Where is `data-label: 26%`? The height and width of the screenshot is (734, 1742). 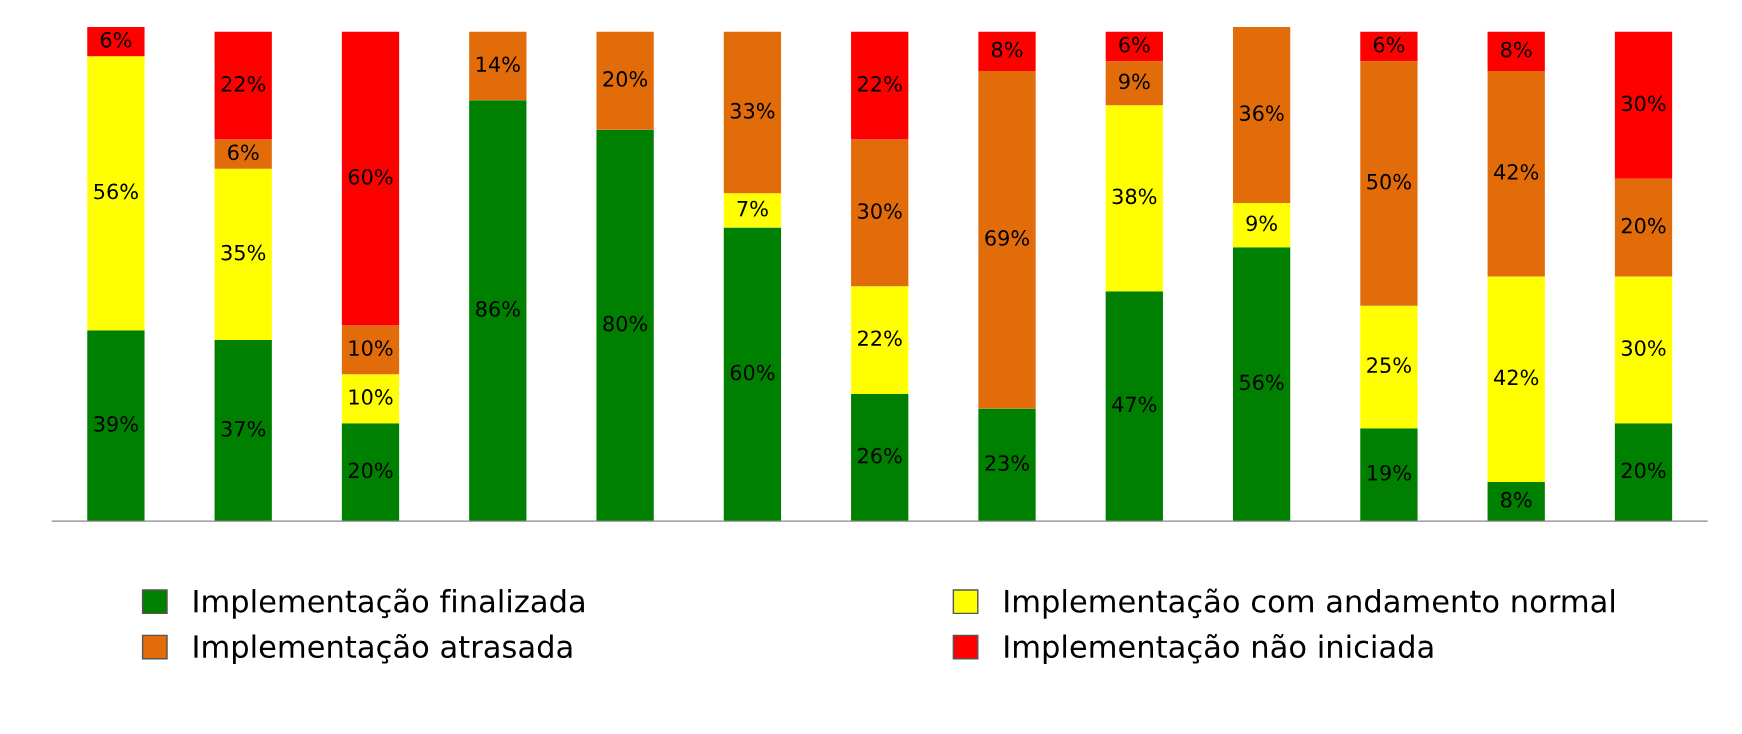 data-label: 26% is located at coordinates (880, 455).